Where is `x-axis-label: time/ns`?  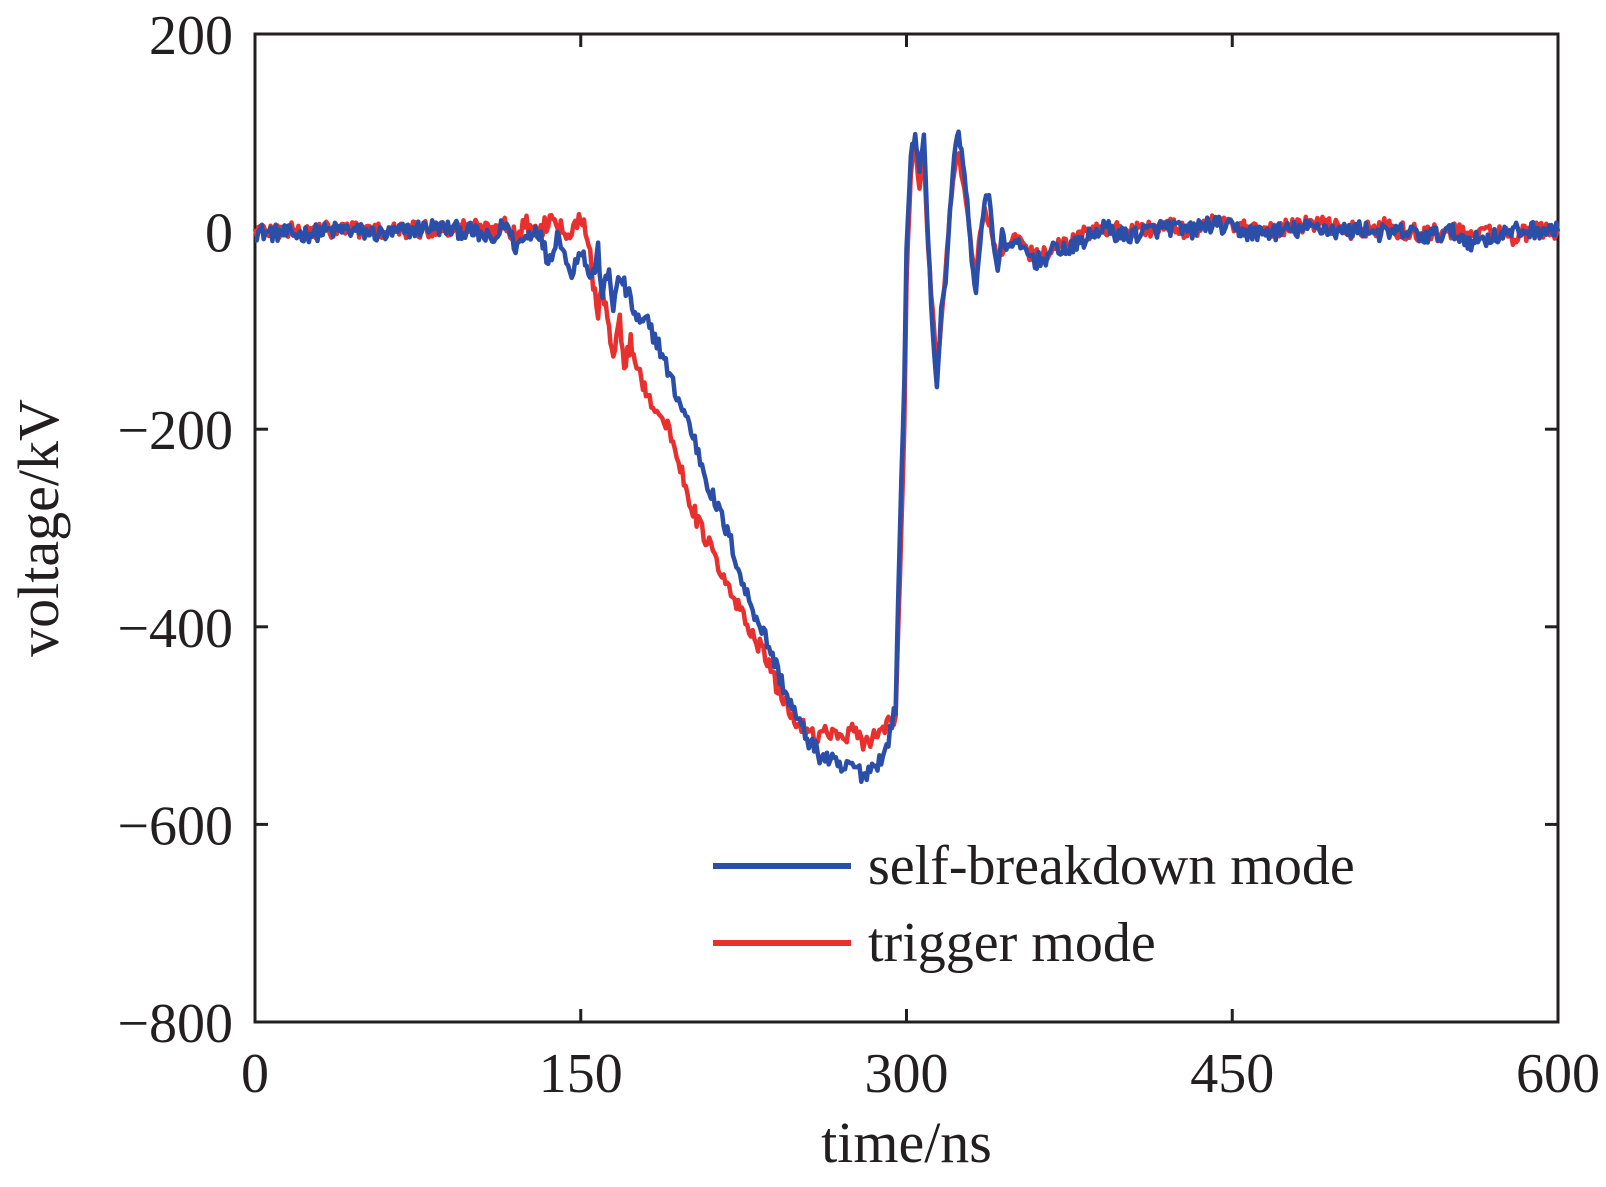
x-axis-label: time/ns is located at coordinates (906, 1142).